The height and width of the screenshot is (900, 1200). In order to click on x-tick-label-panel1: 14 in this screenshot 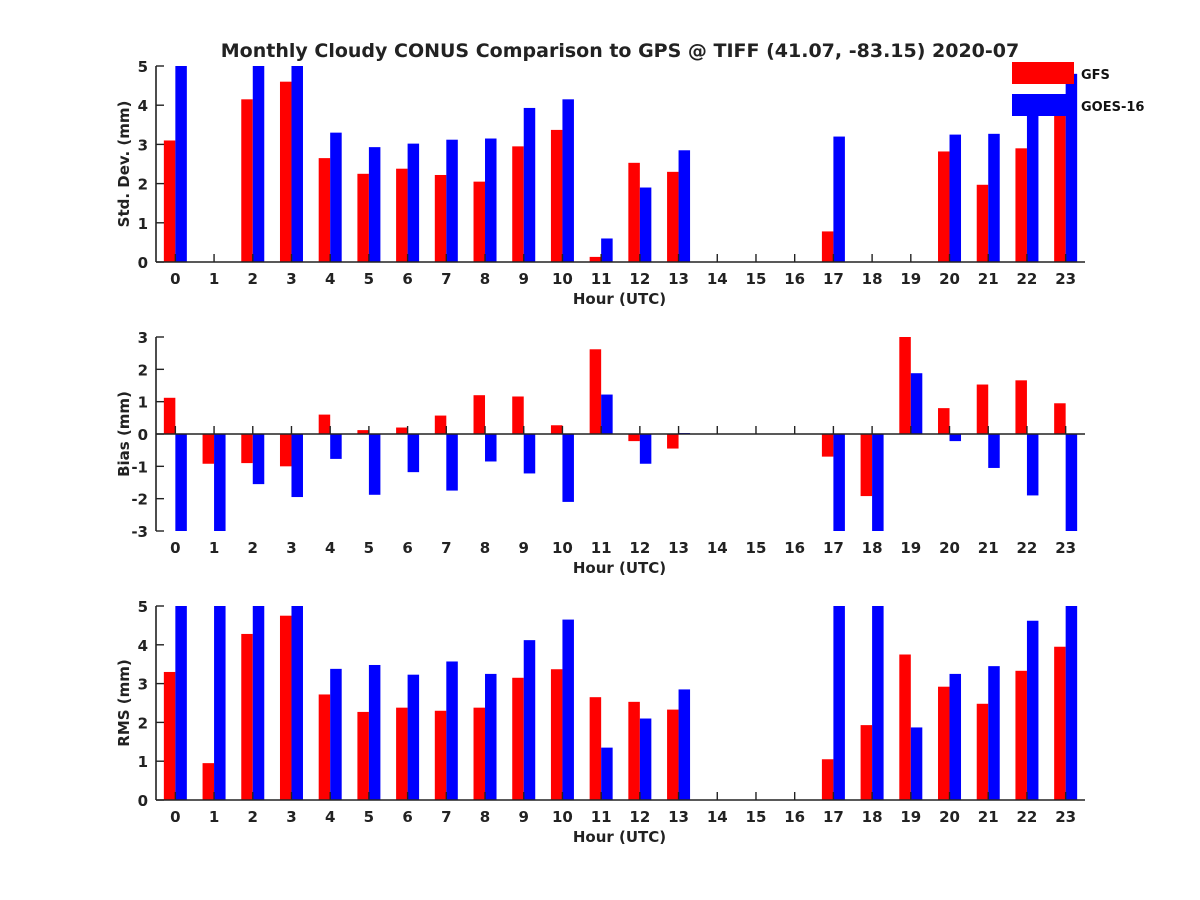, I will do `click(717, 279)`.